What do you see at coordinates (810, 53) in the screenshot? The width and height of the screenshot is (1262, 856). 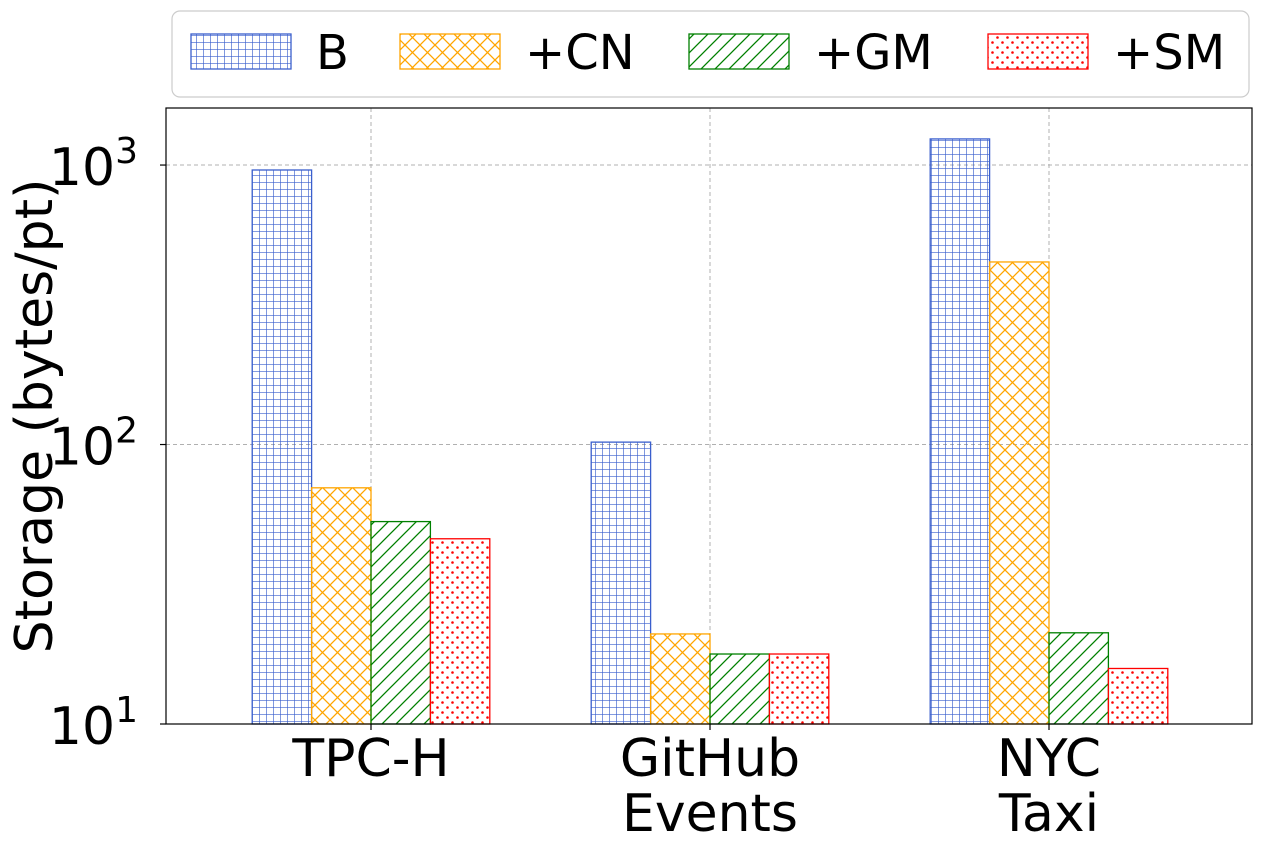 I see `legend-item-gm: +GM` at bounding box center [810, 53].